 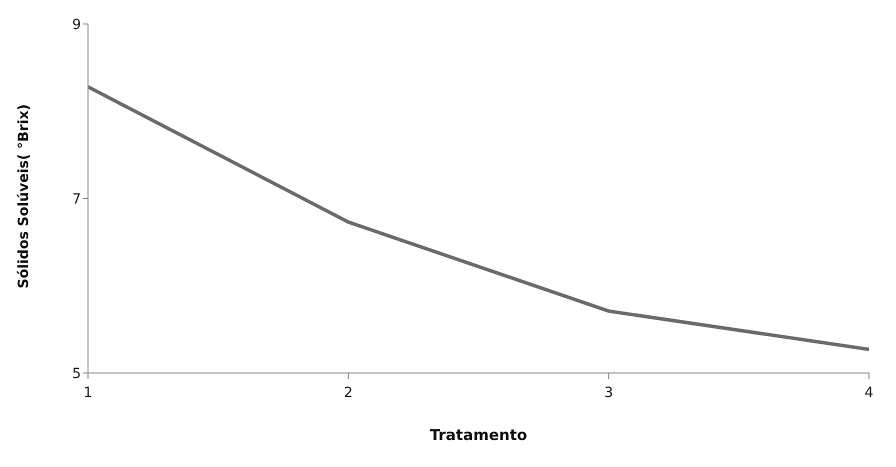 I want to click on y-tick-label: 7, so click(x=76, y=199).